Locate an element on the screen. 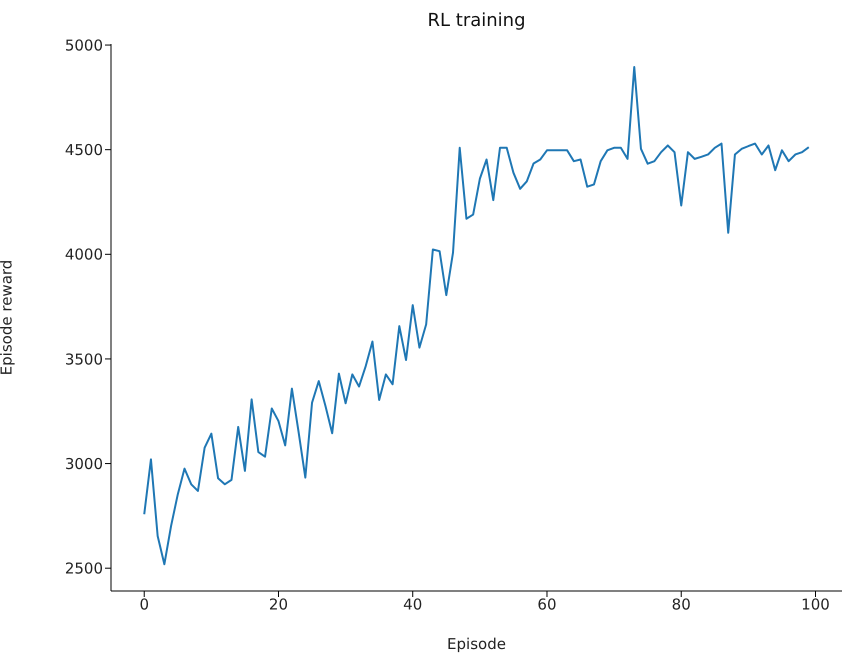 The width and height of the screenshot is (843, 657). y-tick-label: 3500 is located at coordinates (83, 359).